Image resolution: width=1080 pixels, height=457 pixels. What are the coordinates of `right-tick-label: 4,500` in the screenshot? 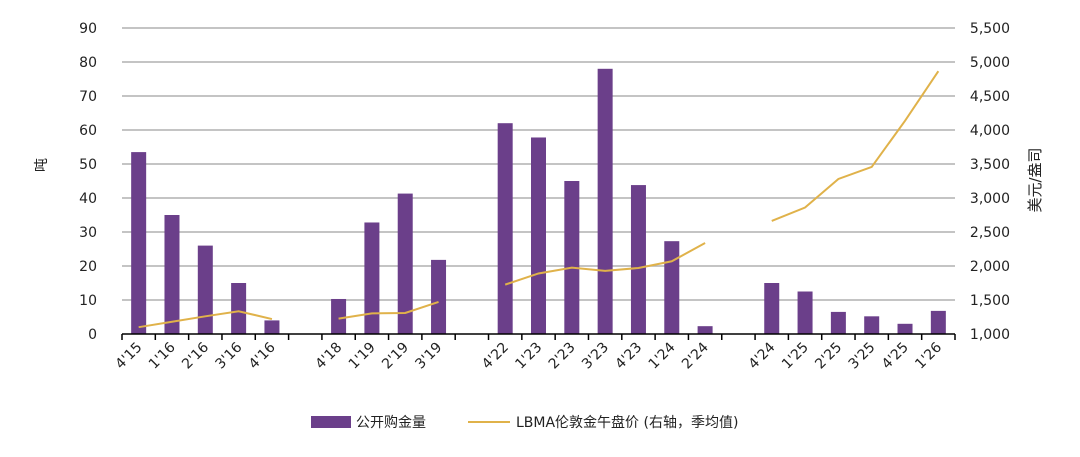 It's located at (990, 97).